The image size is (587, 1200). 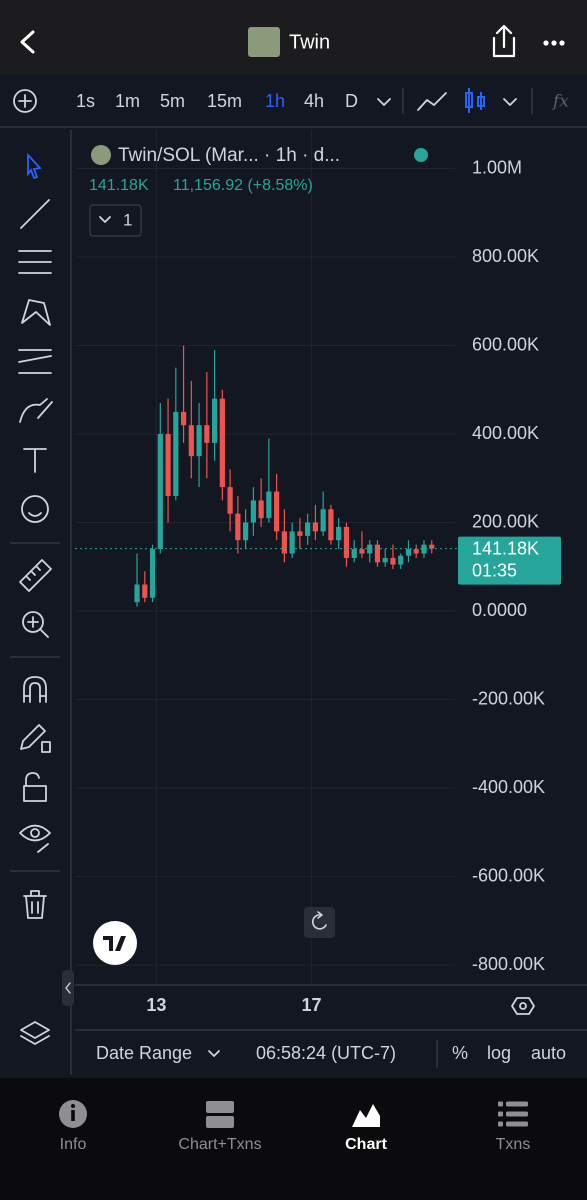 I want to click on x-tick-label: 13, so click(x=156, y=1005).